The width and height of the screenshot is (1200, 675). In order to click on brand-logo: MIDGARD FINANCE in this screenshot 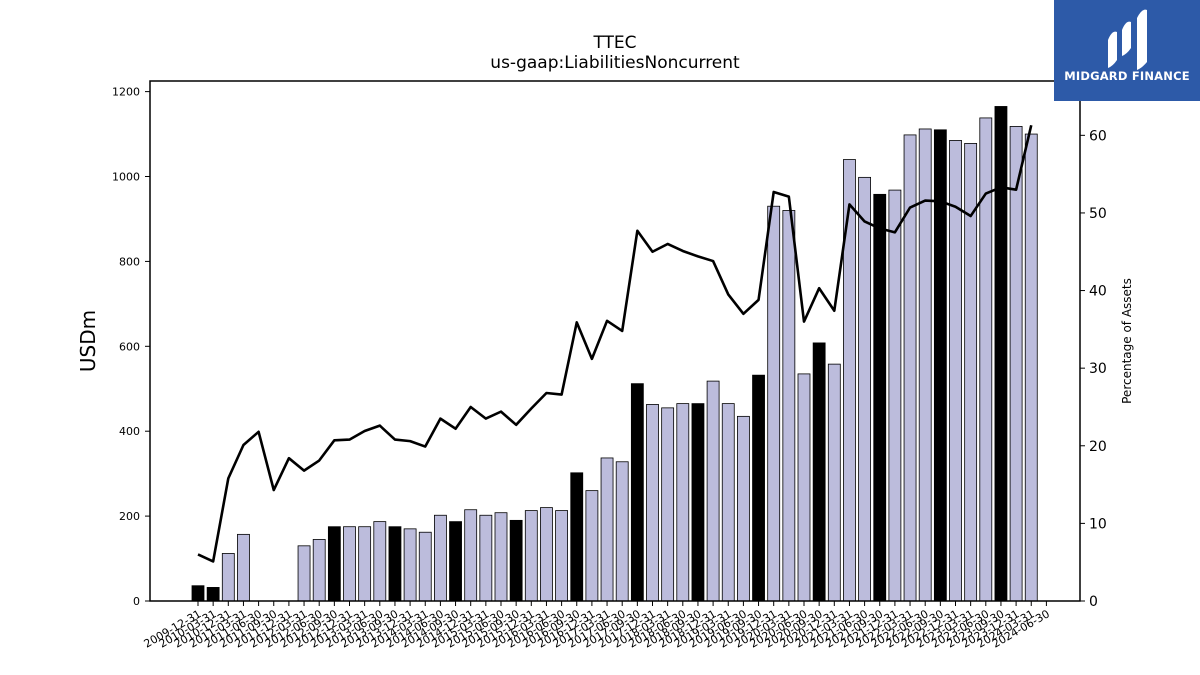, I will do `click(1127, 50)`.